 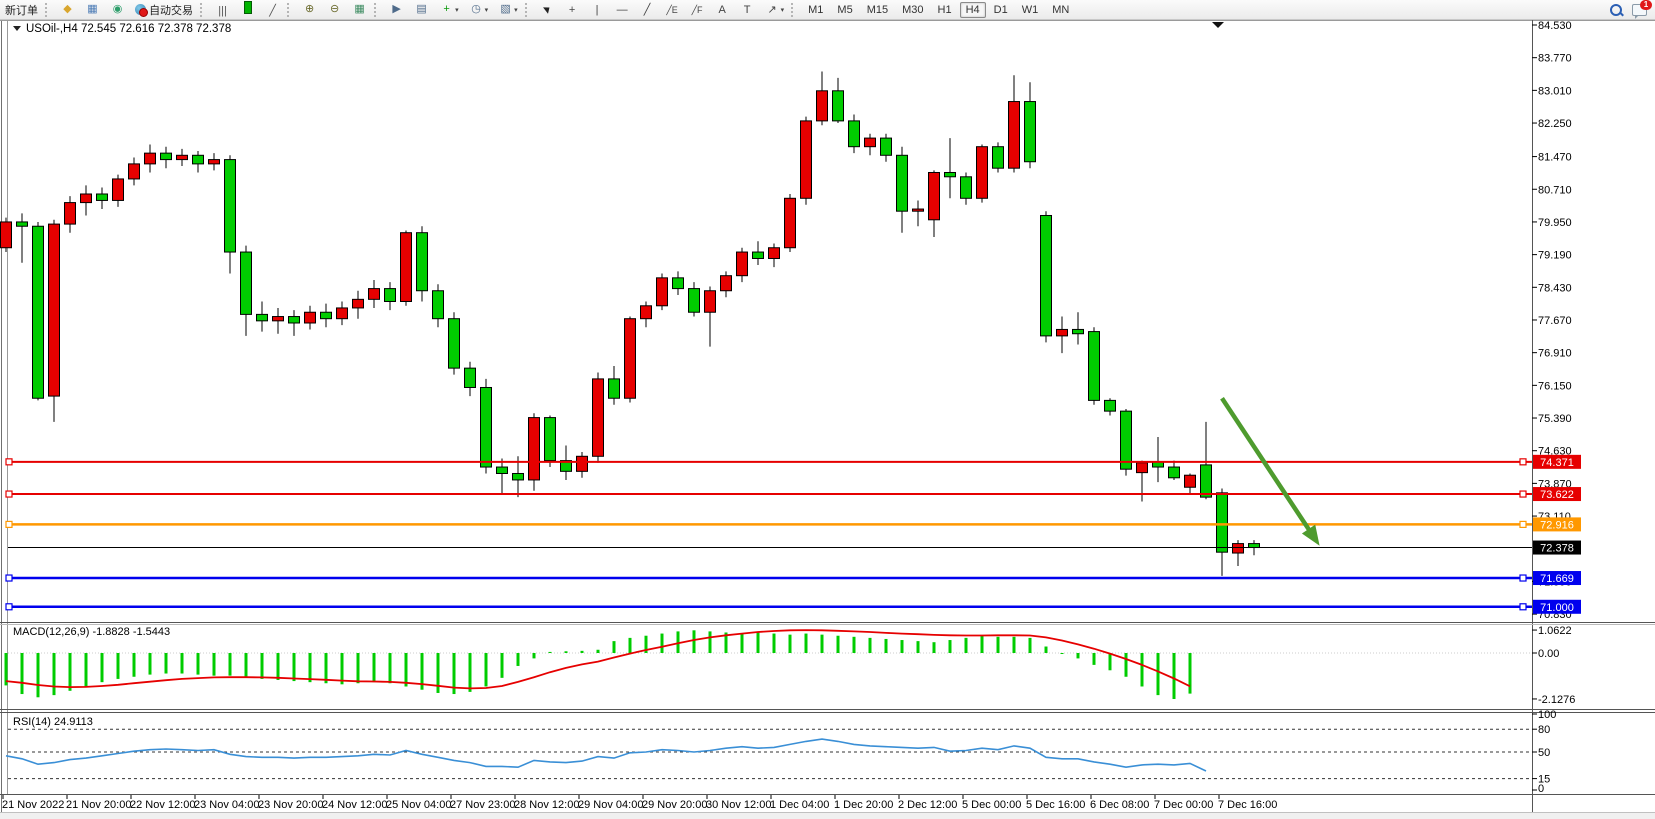 What do you see at coordinates (1030, 9) in the screenshot?
I see `timeframe-button-w1: W1` at bounding box center [1030, 9].